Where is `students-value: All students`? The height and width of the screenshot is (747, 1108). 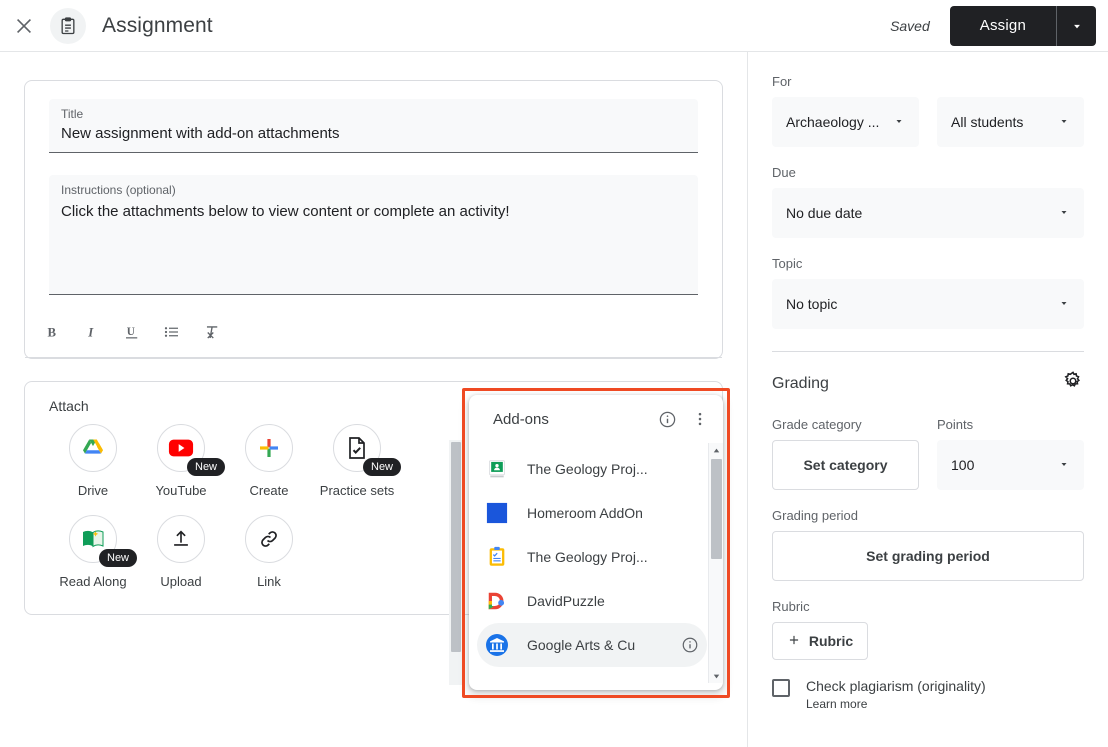
students-value: All students is located at coordinates (987, 122).